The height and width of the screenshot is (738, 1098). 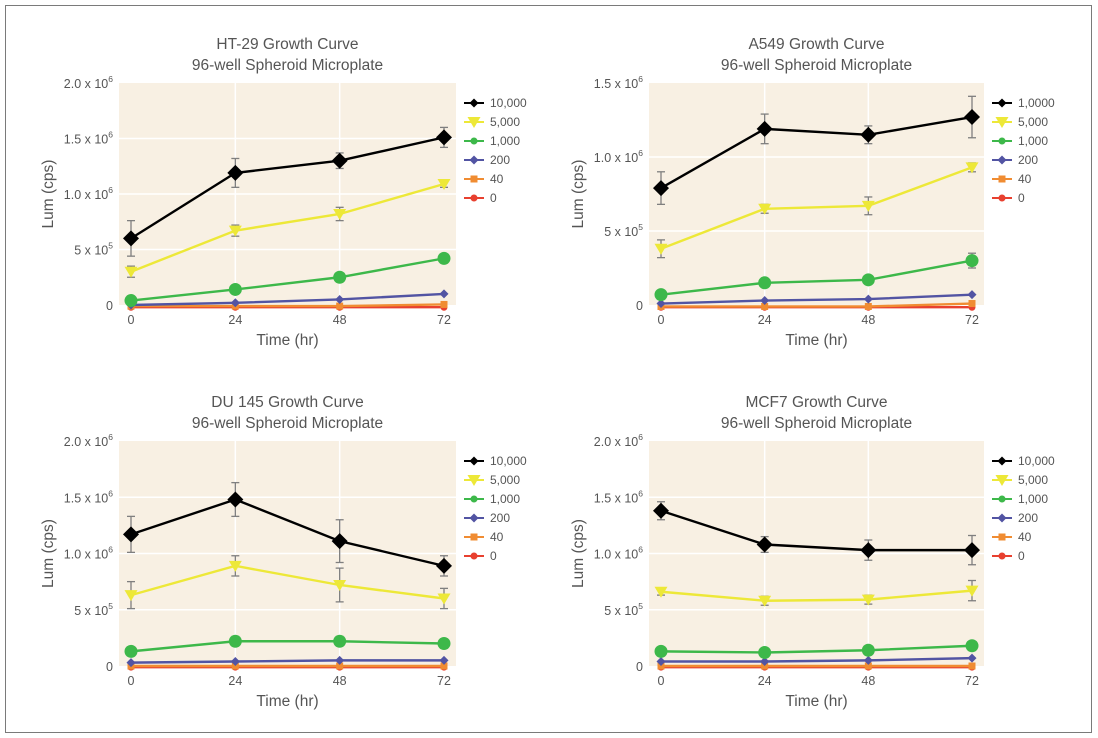 I want to click on chart-subtitle: 96-well Spheroid Microplate, so click(x=816, y=65).